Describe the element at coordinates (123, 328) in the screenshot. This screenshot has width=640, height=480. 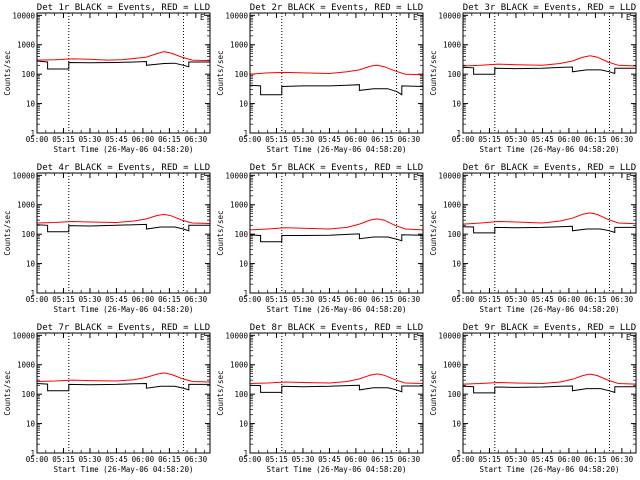
I see `panel-title: Det 7r BLACK = Events, RED = LLD` at that location.